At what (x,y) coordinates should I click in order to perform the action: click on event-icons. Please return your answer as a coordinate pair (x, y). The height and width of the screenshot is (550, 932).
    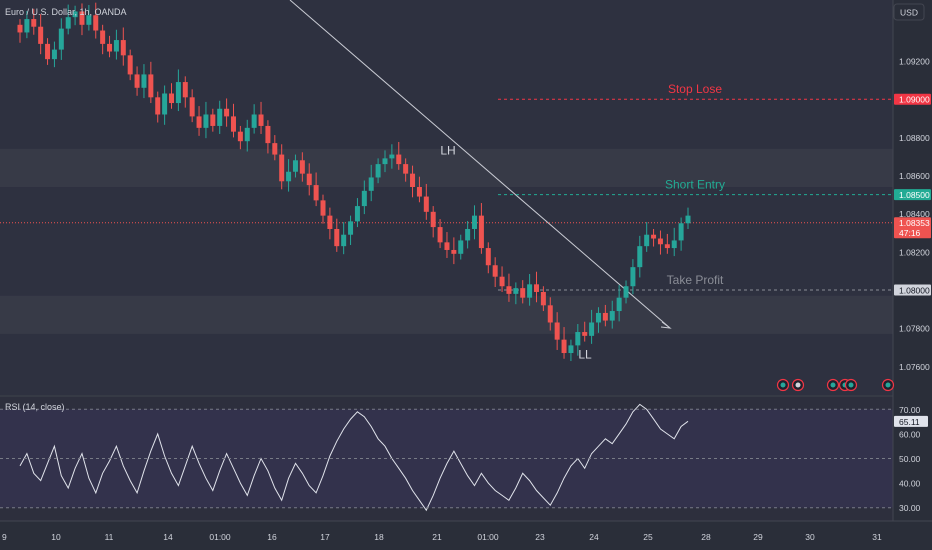
    Looking at the image, I should click on (835, 385).